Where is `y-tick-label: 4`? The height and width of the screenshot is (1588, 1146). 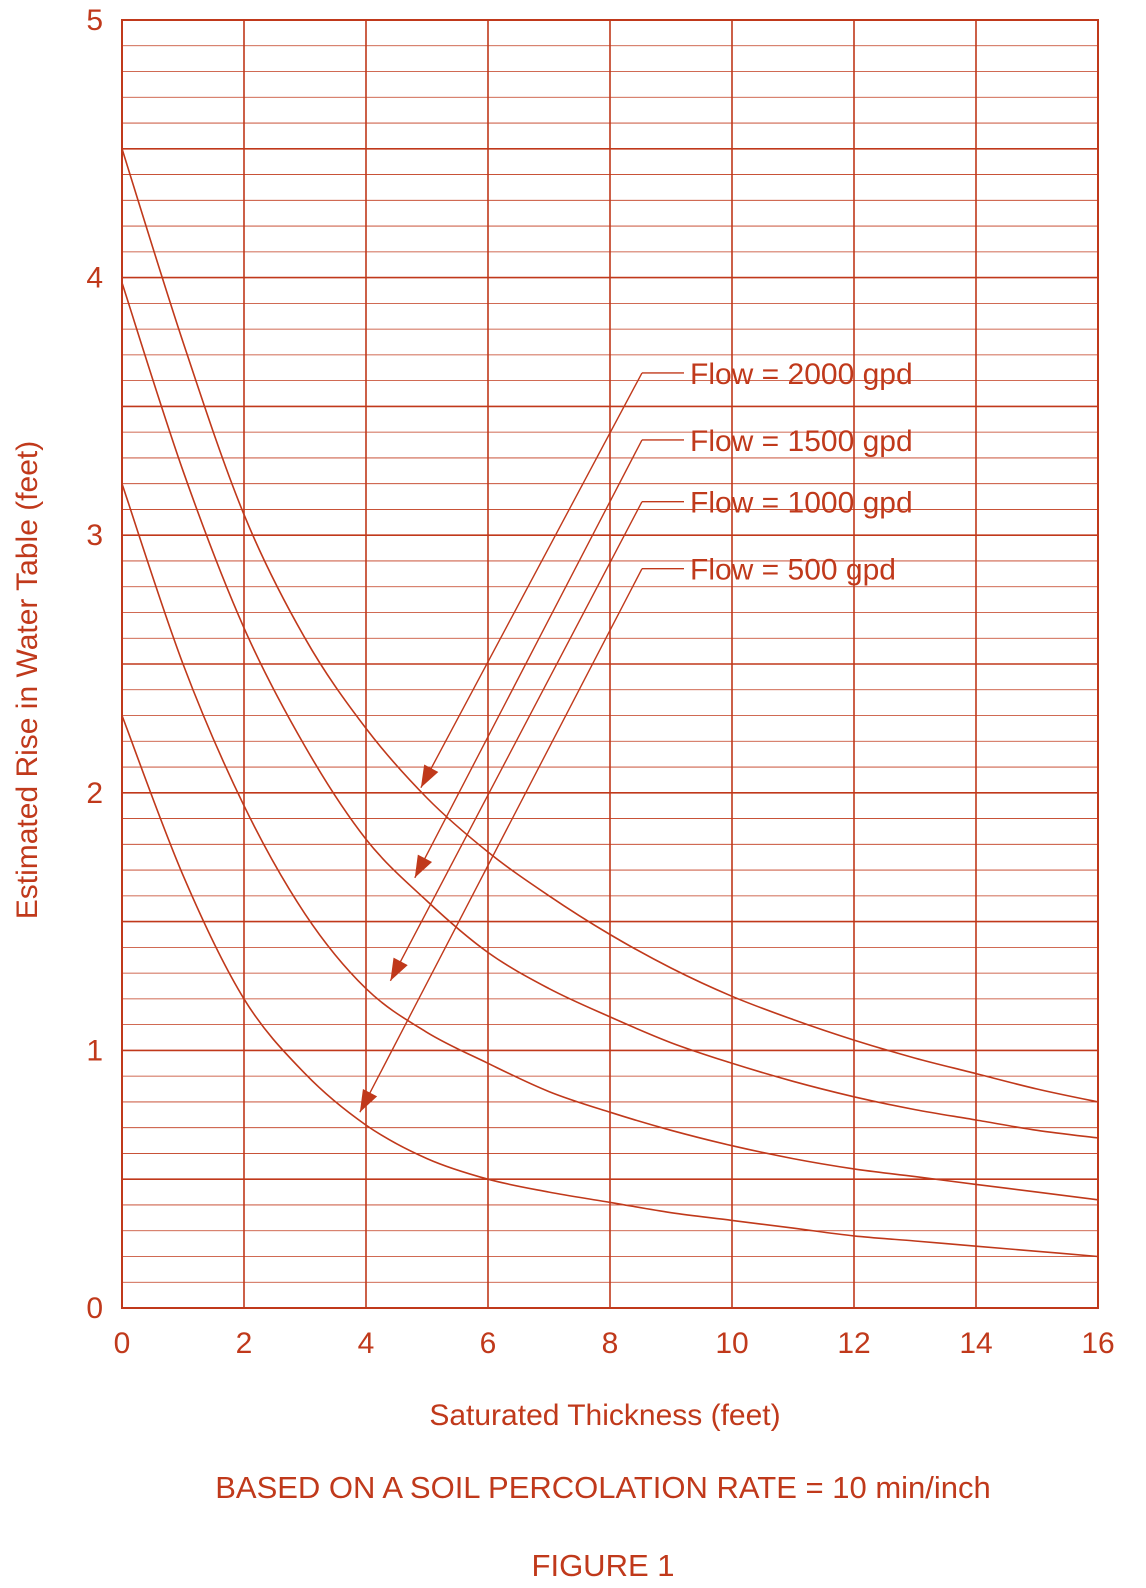 y-tick-label: 4 is located at coordinates (94, 278).